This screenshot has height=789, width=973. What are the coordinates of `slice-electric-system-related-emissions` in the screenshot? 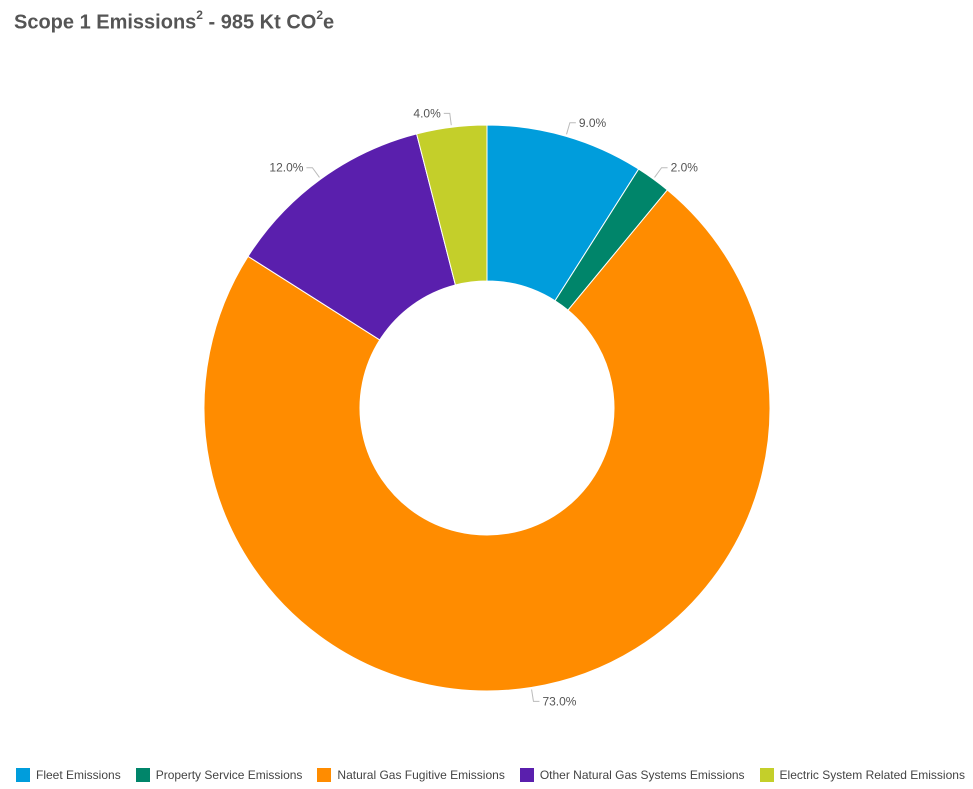 It's located at (452, 205).